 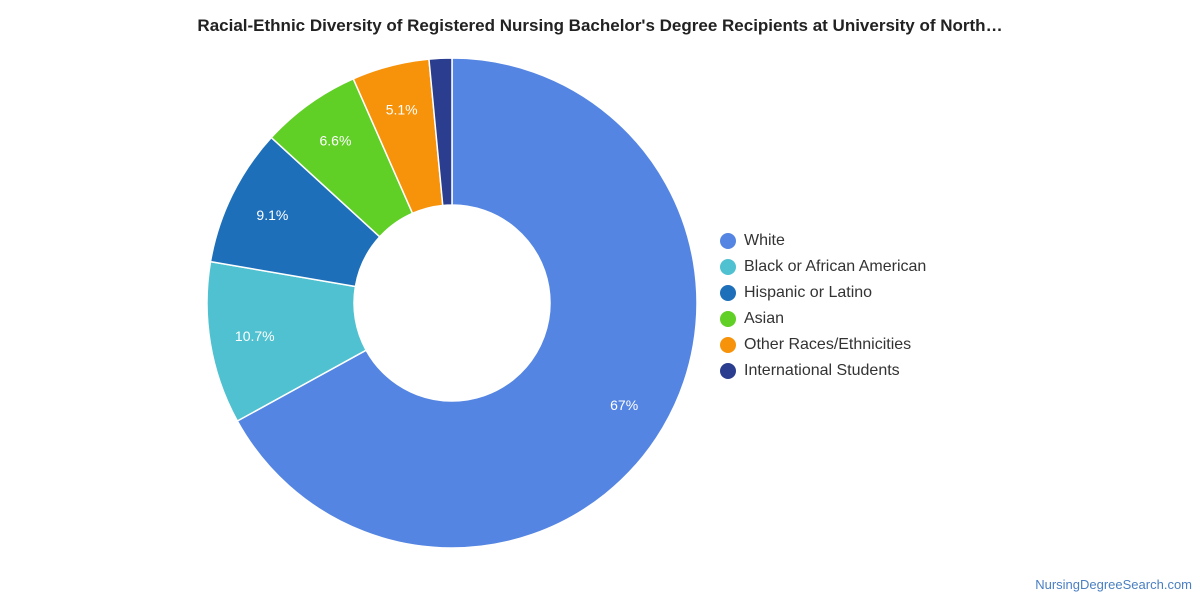 I want to click on slice-international-students, so click(x=440, y=132).